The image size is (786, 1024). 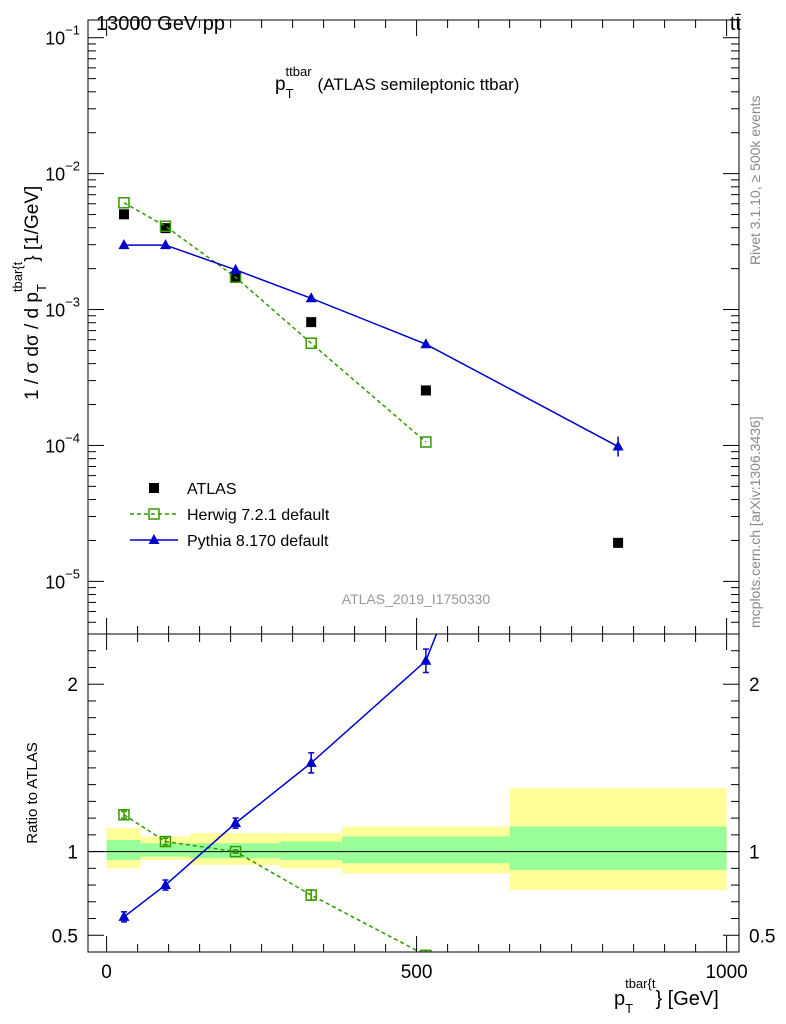 What do you see at coordinates (736, 24) in the screenshot?
I see `process-label: tt̄` at bounding box center [736, 24].